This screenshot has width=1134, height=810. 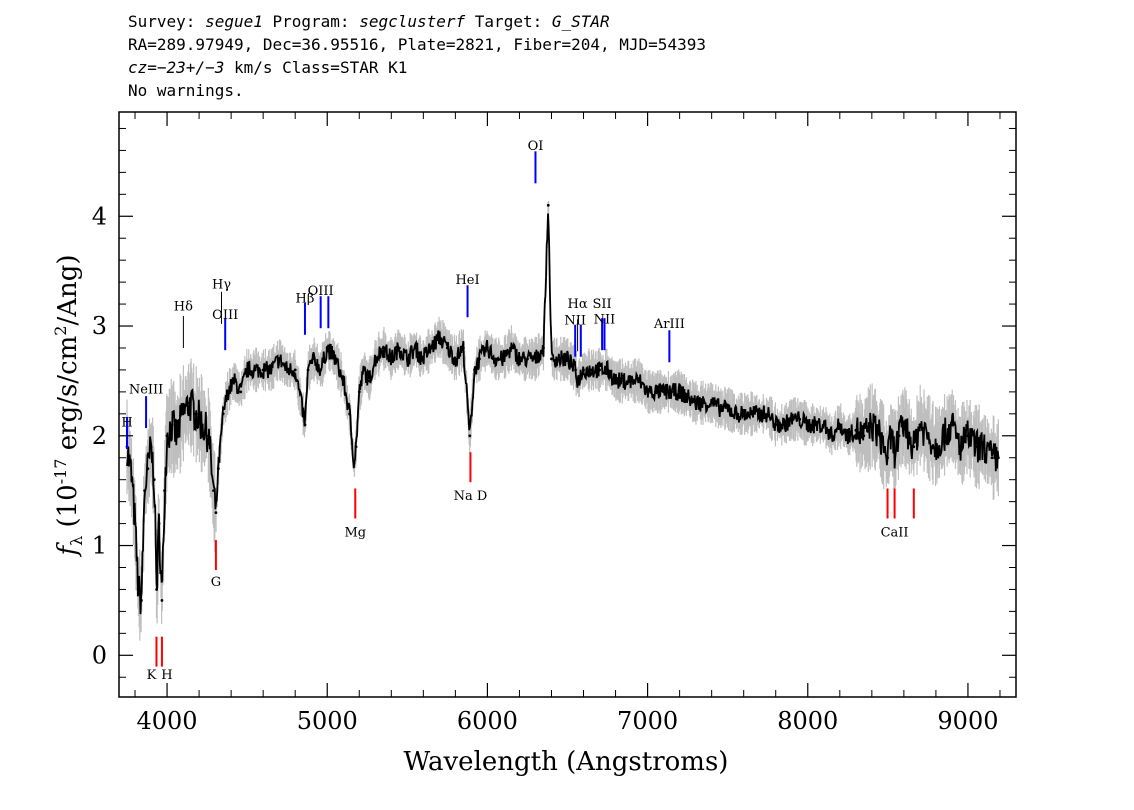 I want to click on y-tick-label: 3, so click(x=99, y=326).